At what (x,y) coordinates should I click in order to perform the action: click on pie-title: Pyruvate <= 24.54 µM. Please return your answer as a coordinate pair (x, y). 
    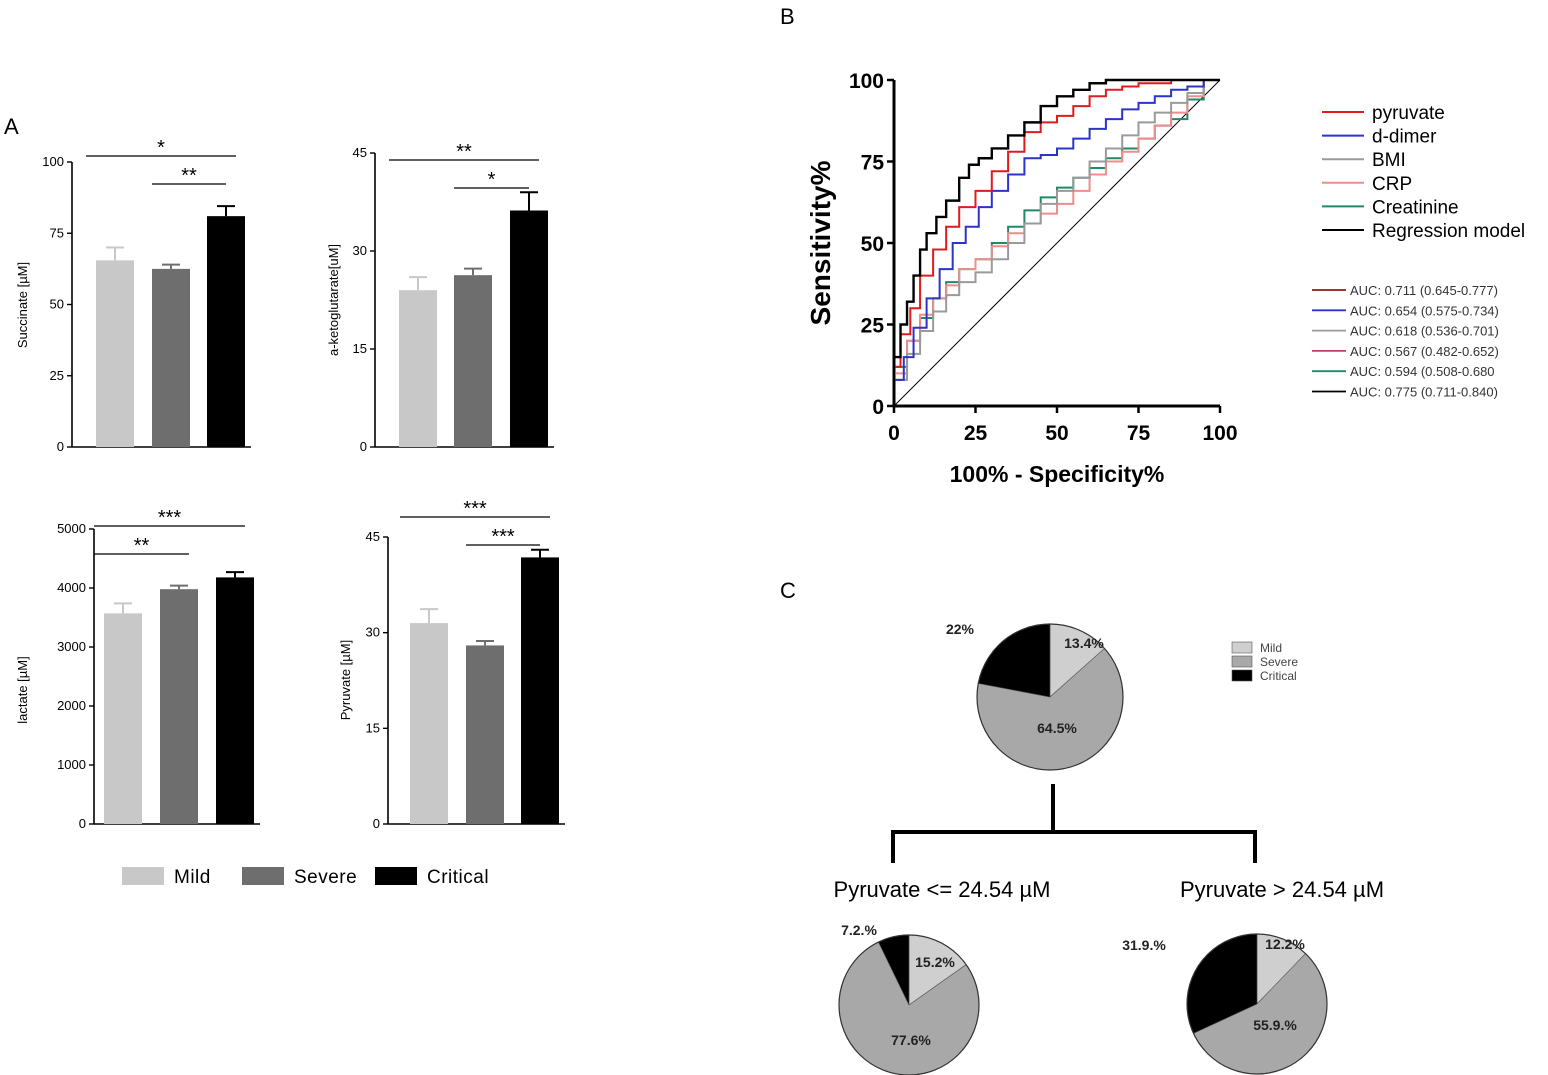
    Looking at the image, I should click on (942, 889).